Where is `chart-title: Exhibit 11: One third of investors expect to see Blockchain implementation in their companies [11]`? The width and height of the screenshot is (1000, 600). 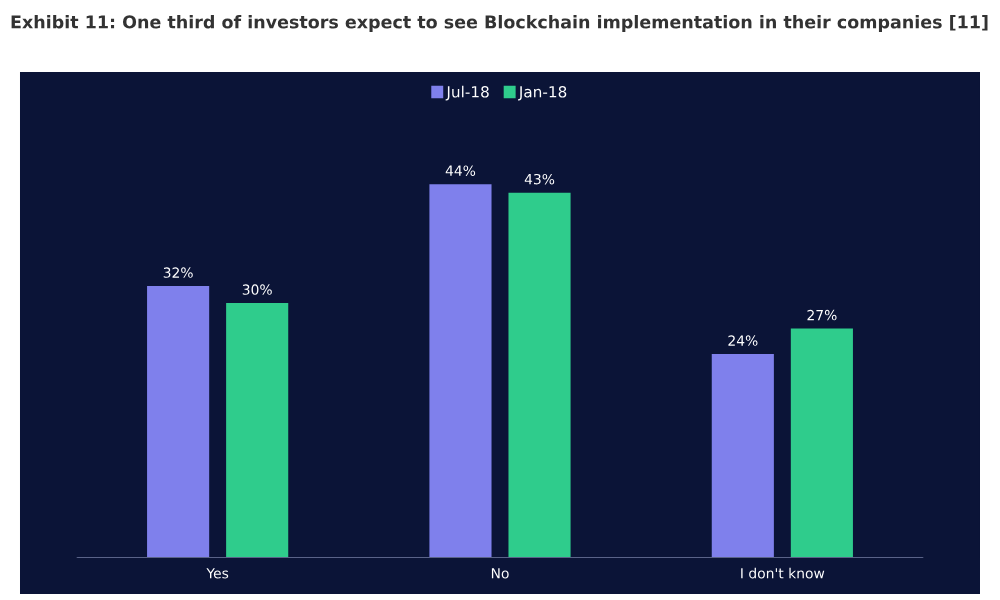 chart-title: Exhibit 11: One third of investors expect to see Blockchain implementation in their companies [11] is located at coordinates (499, 23).